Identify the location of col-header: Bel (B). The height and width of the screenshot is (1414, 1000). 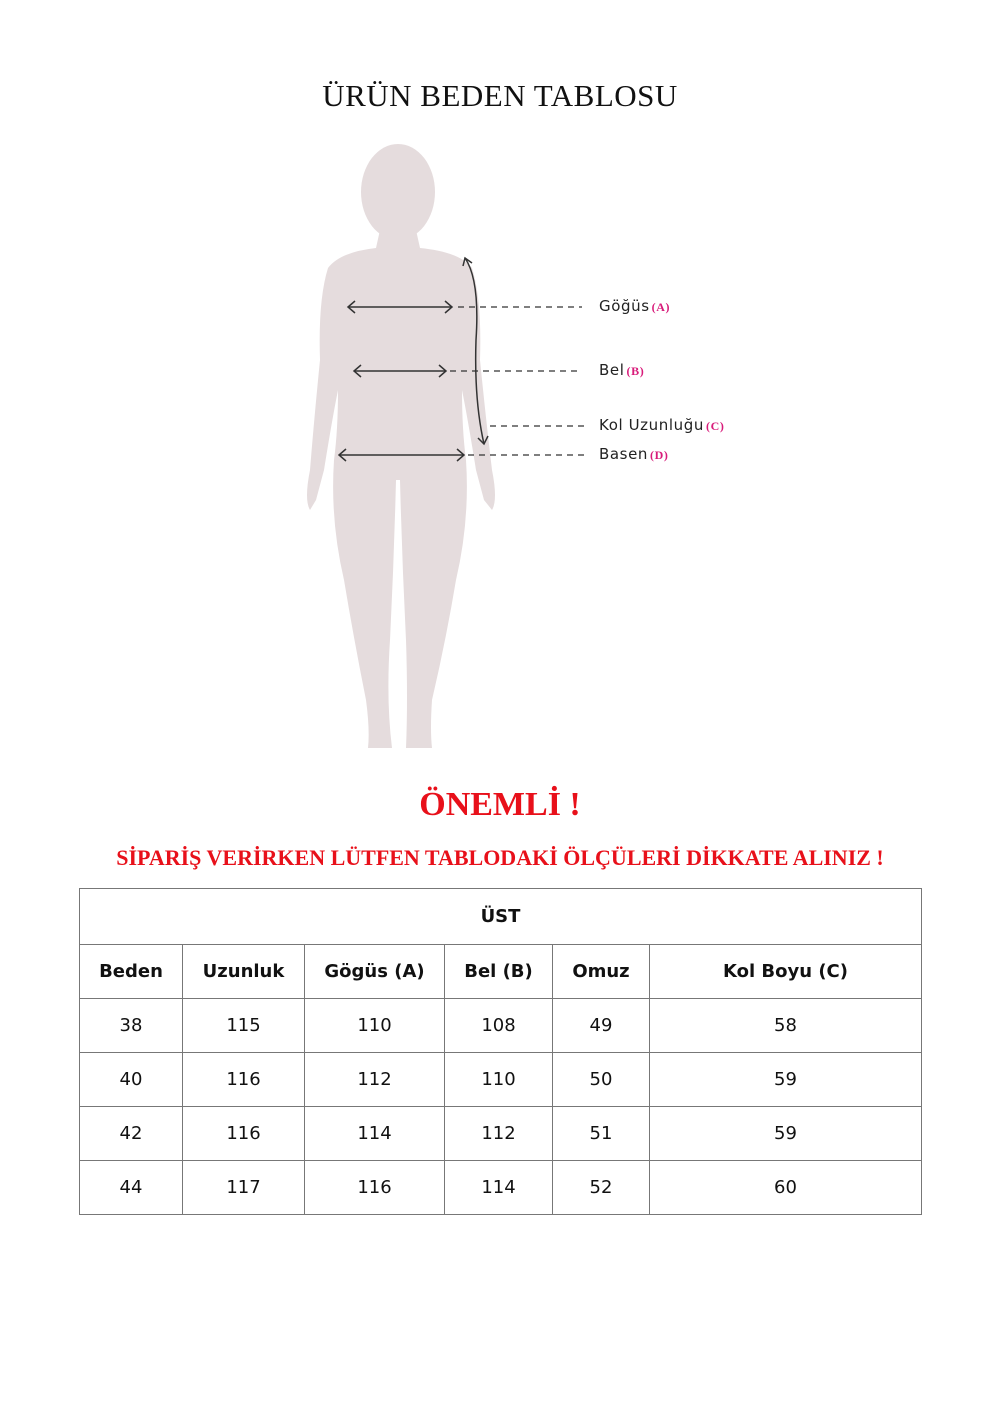
(498, 971).